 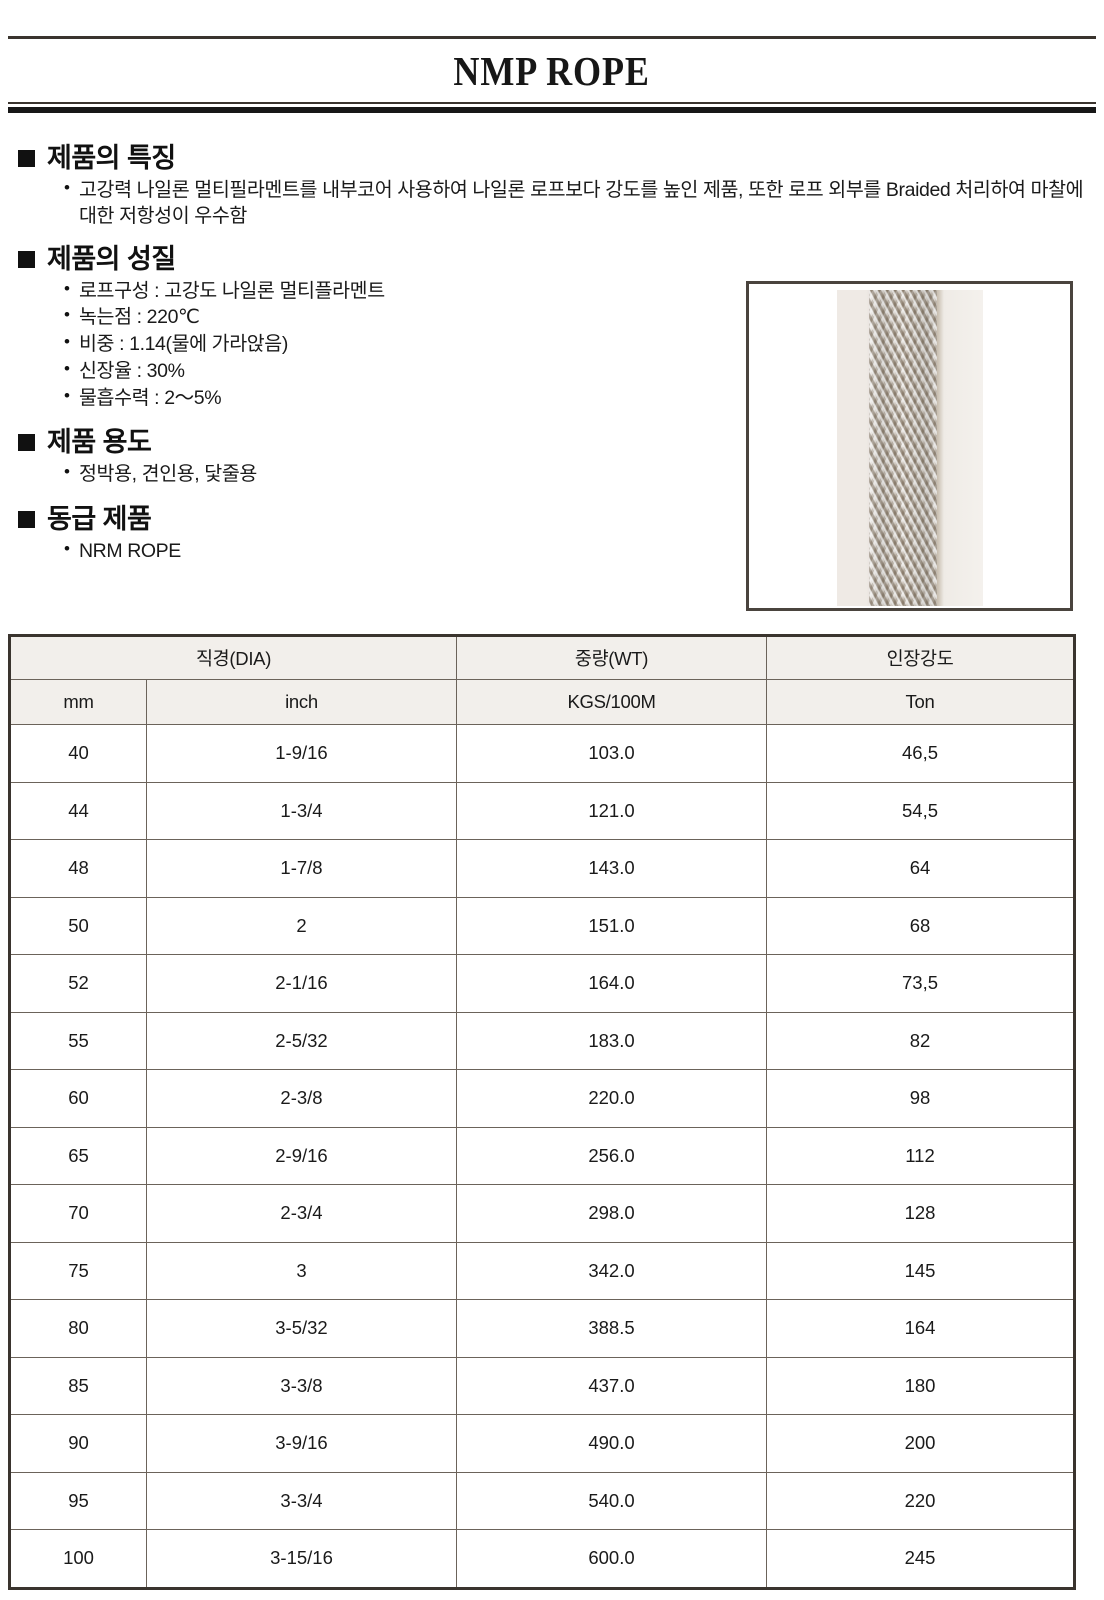 What do you see at coordinates (77, 1328) in the screenshot?
I see `cell-mm: 80` at bounding box center [77, 1328].